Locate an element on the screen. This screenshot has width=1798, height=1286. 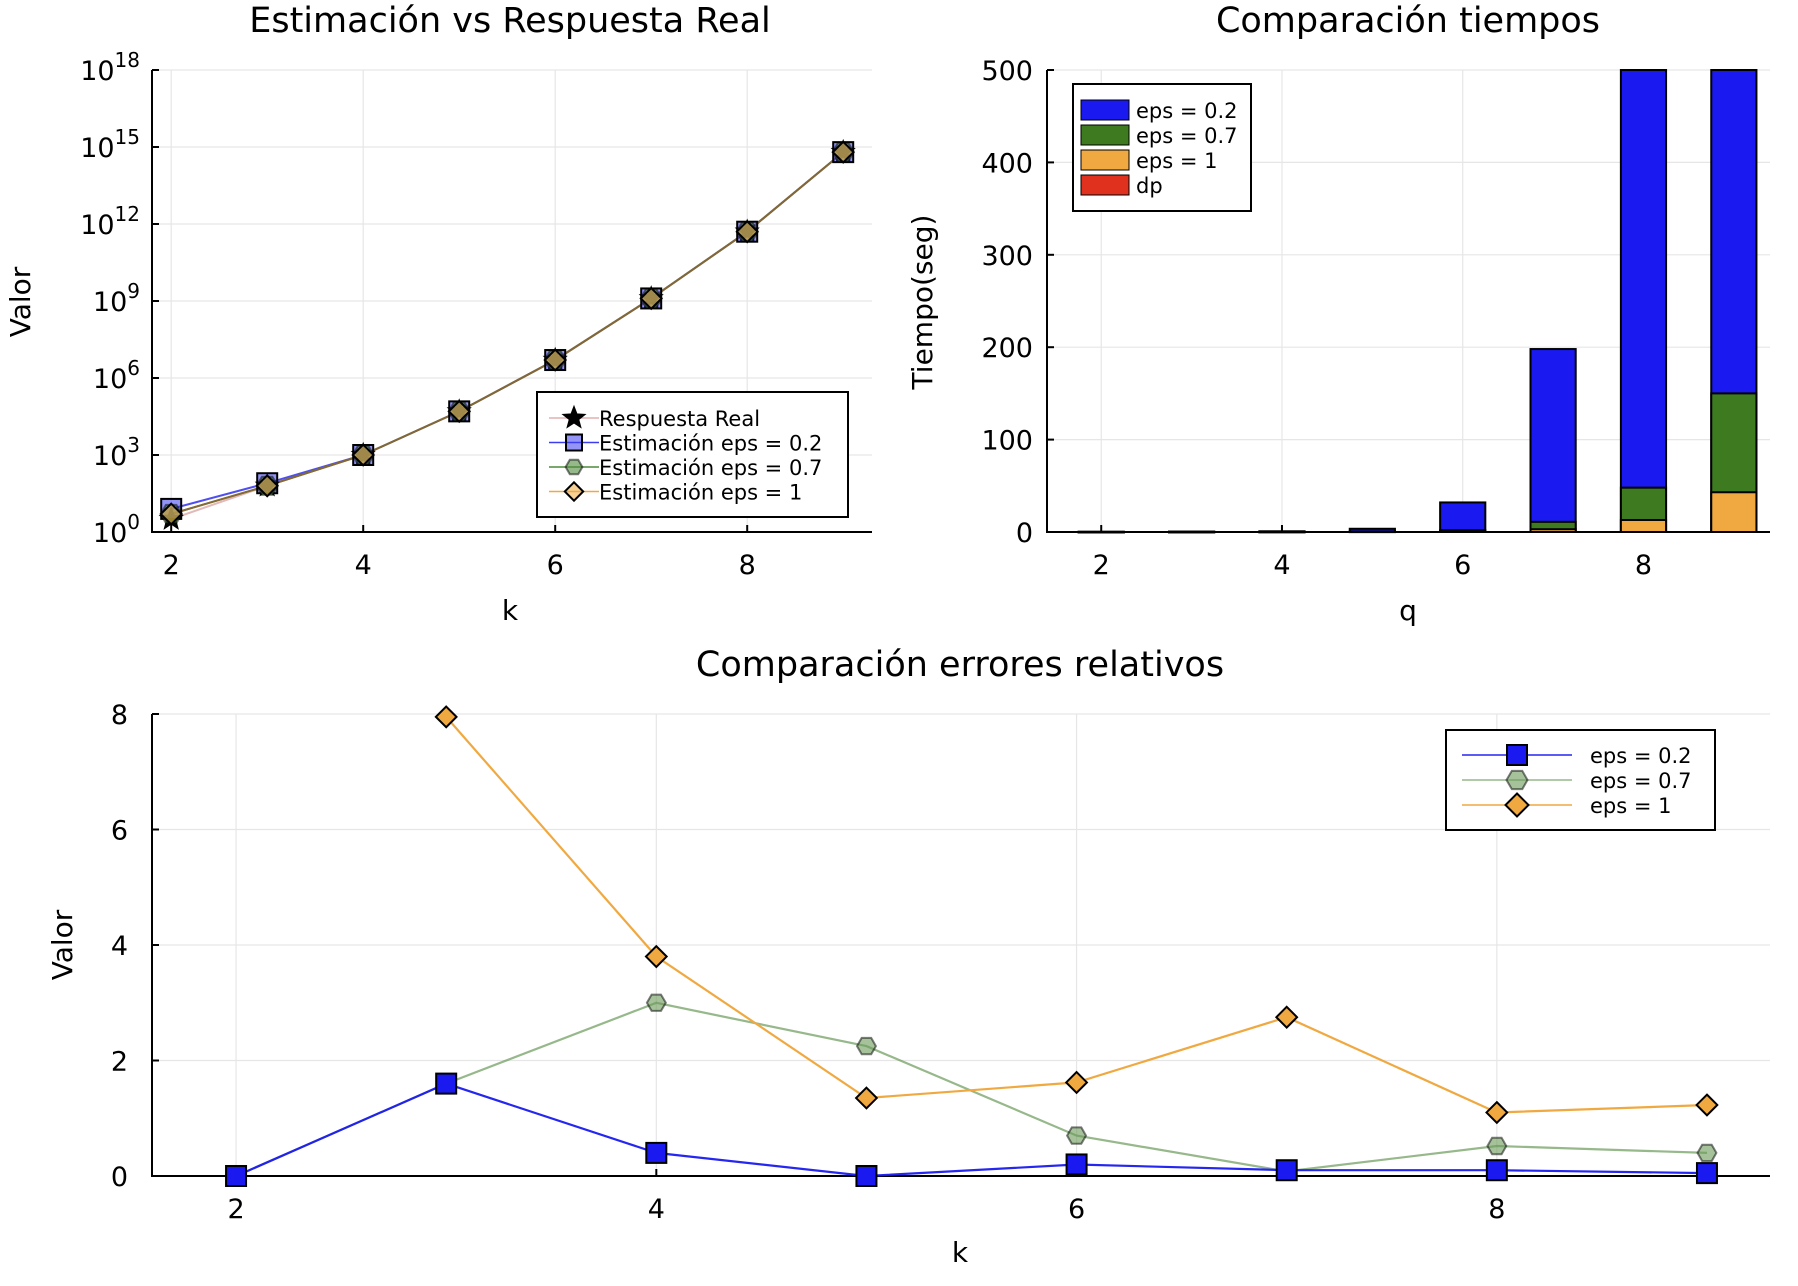
legend-label: Estimación eps = 0.2 is located at coordinates (710, 444).